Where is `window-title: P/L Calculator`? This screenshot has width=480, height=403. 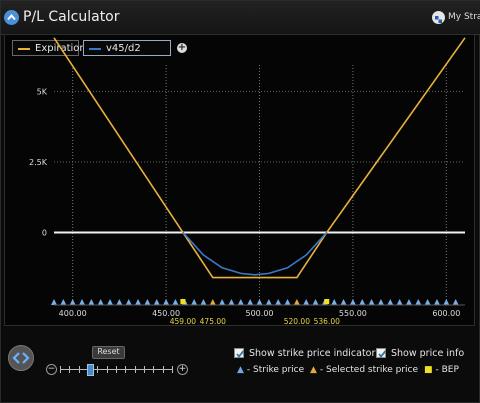
window-title: P/L Calculator is located at coordinates (71, 17).